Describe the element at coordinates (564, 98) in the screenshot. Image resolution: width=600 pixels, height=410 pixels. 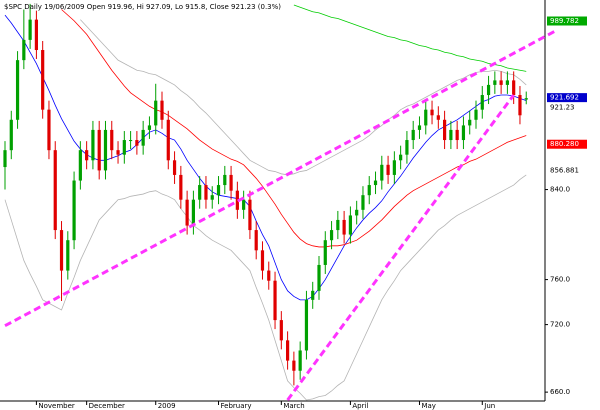
I see `value-label: 921.692` at that location.